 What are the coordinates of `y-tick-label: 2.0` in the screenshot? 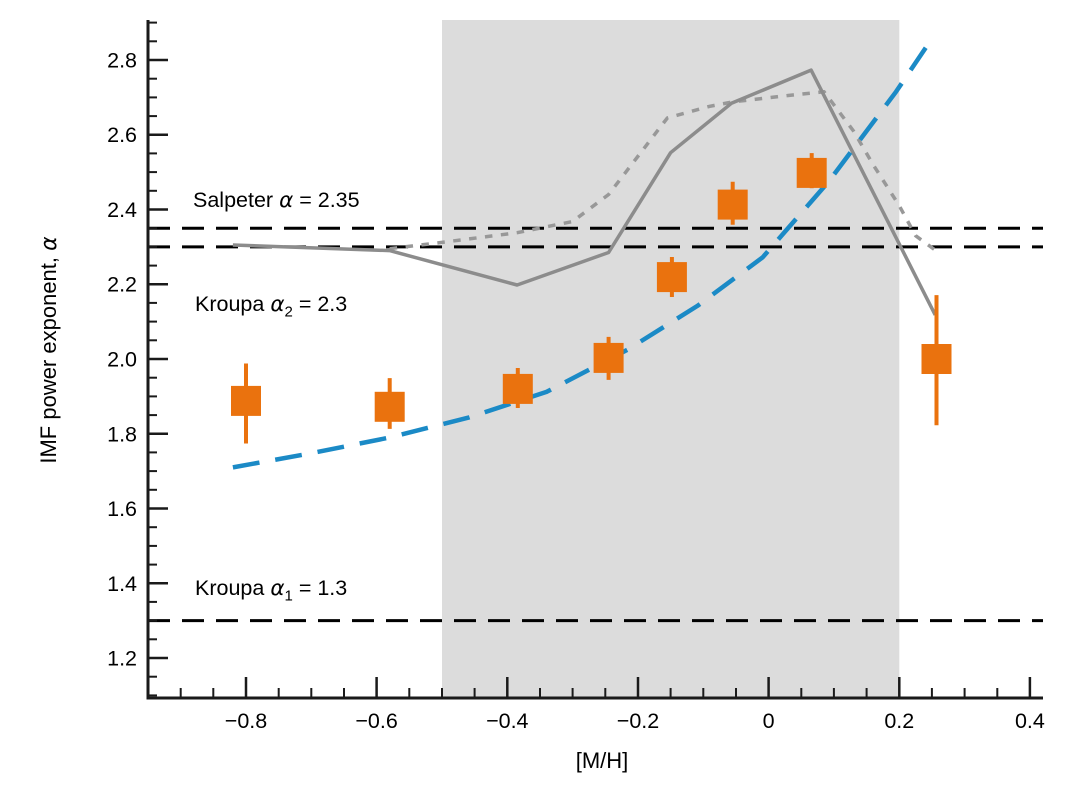 It's located at (122, 360).